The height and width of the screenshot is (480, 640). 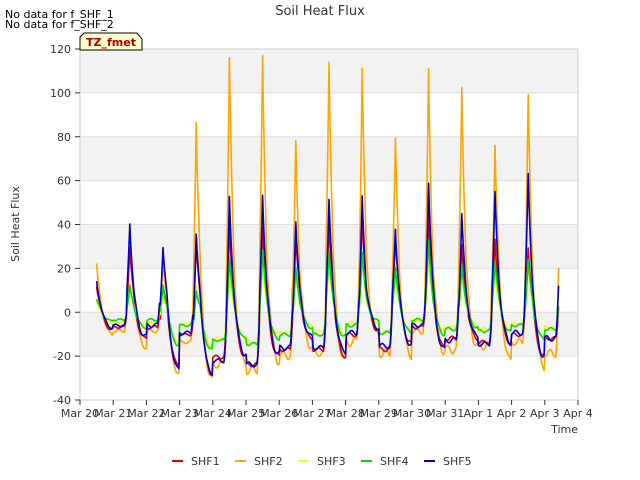 What do you see at coordinates (445, 413) in the screenshot?
I see `x-tick-label: Mar 31` at bounding box center [445, 413].